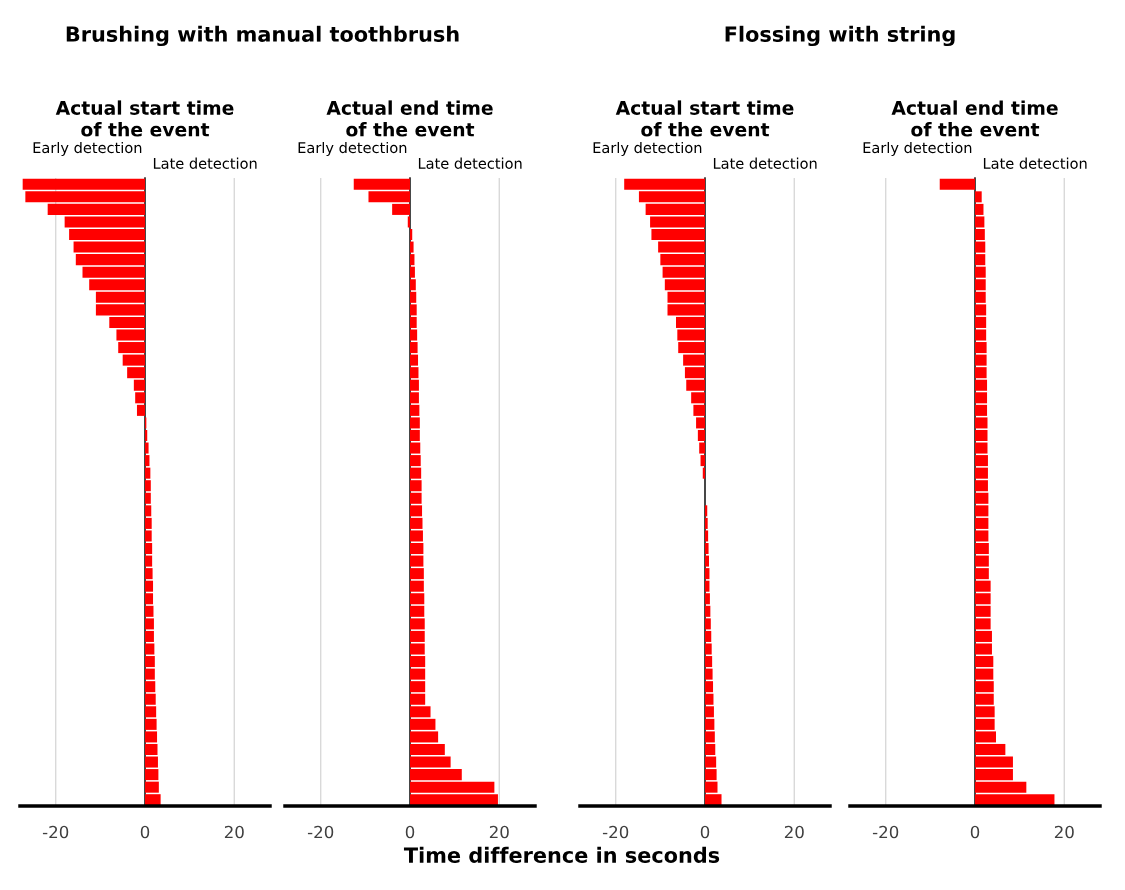 This screenshot has height=890, width=1125. What do you see at coordinates (561, 854) in the screenshot?
I see `x-axis-title: Time difference in seconds` at bounding box center [561, 854].